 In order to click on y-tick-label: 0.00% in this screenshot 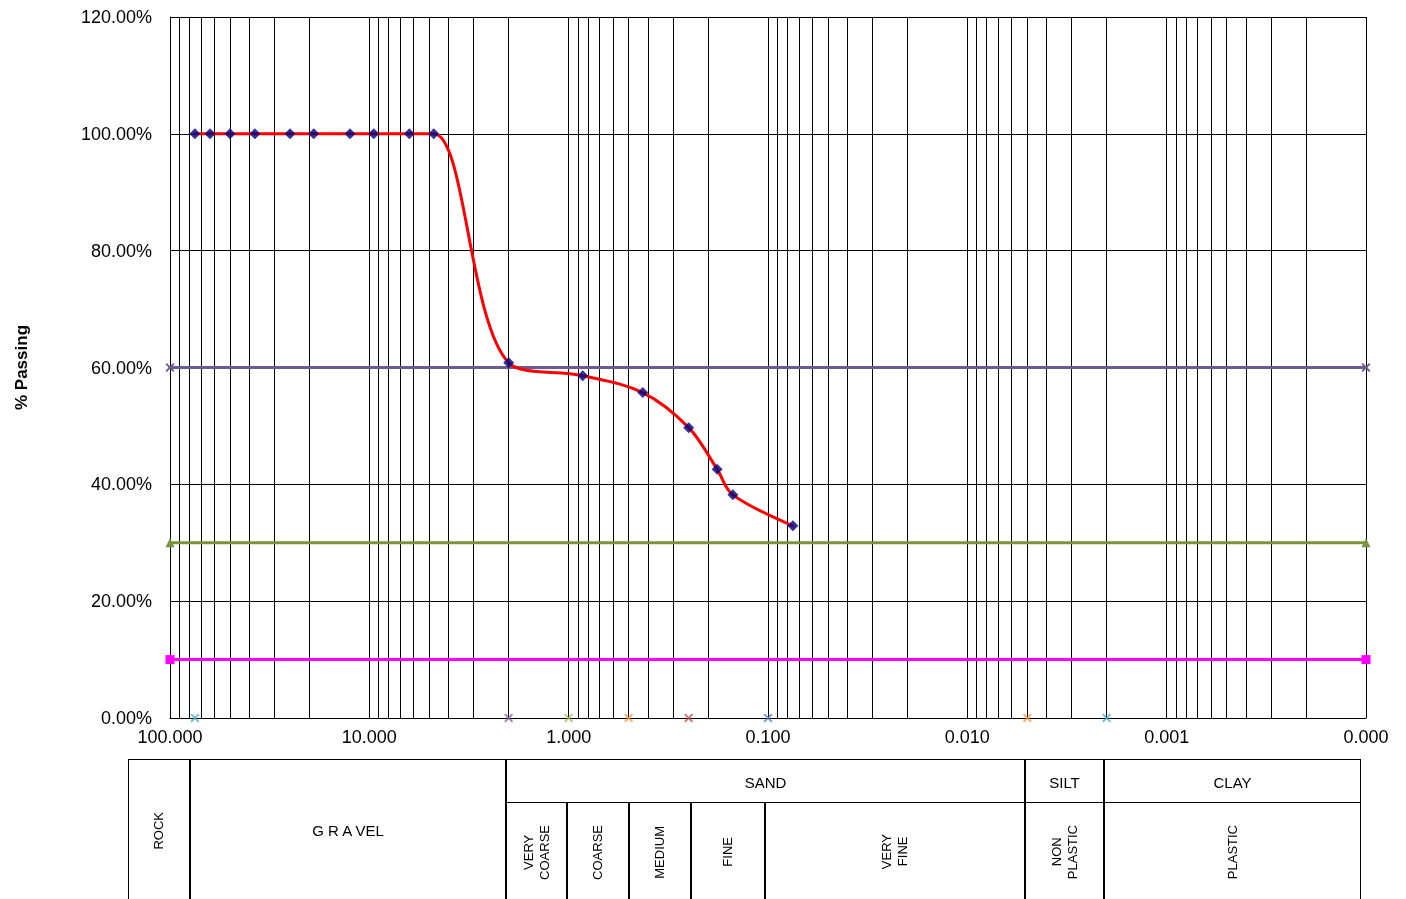, I will do `click(126, 718)`.